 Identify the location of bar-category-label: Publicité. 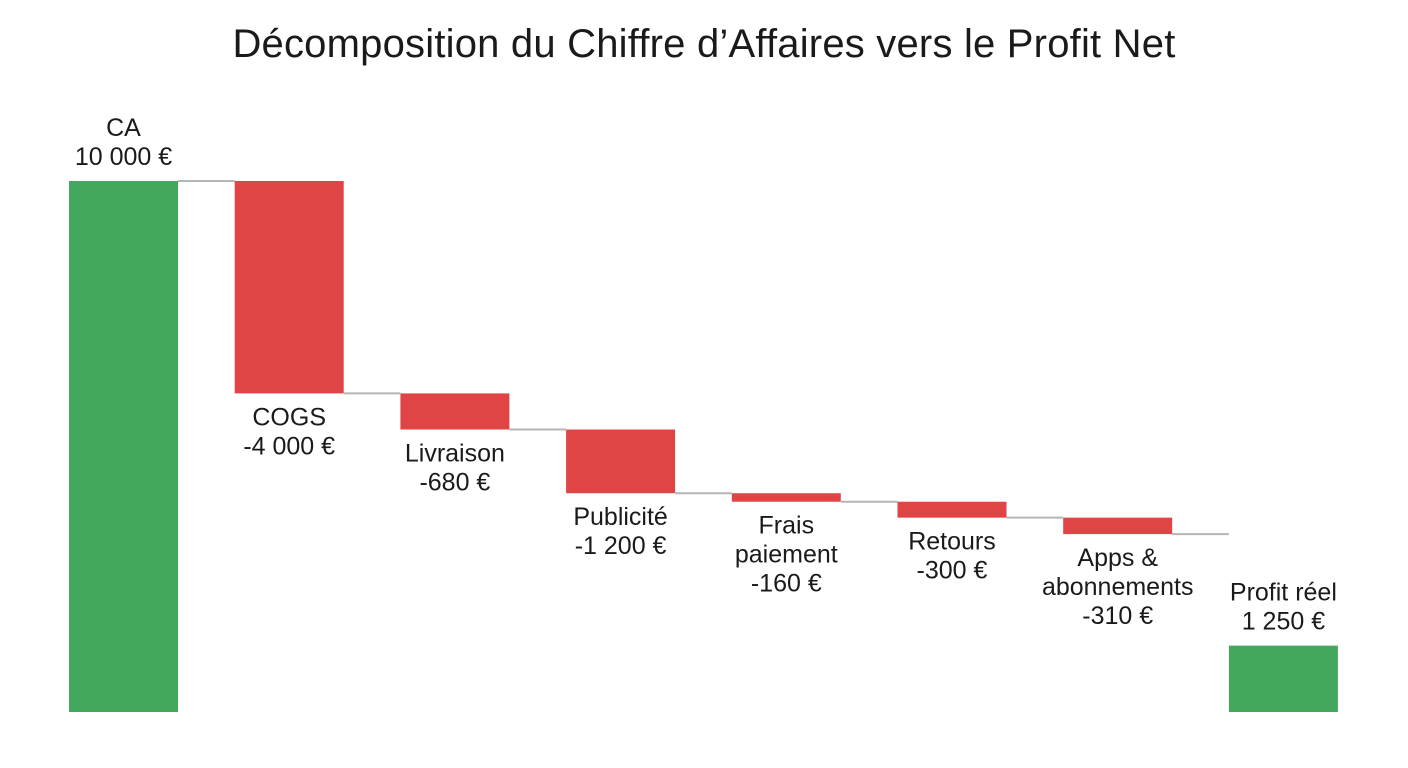
(620, 517).